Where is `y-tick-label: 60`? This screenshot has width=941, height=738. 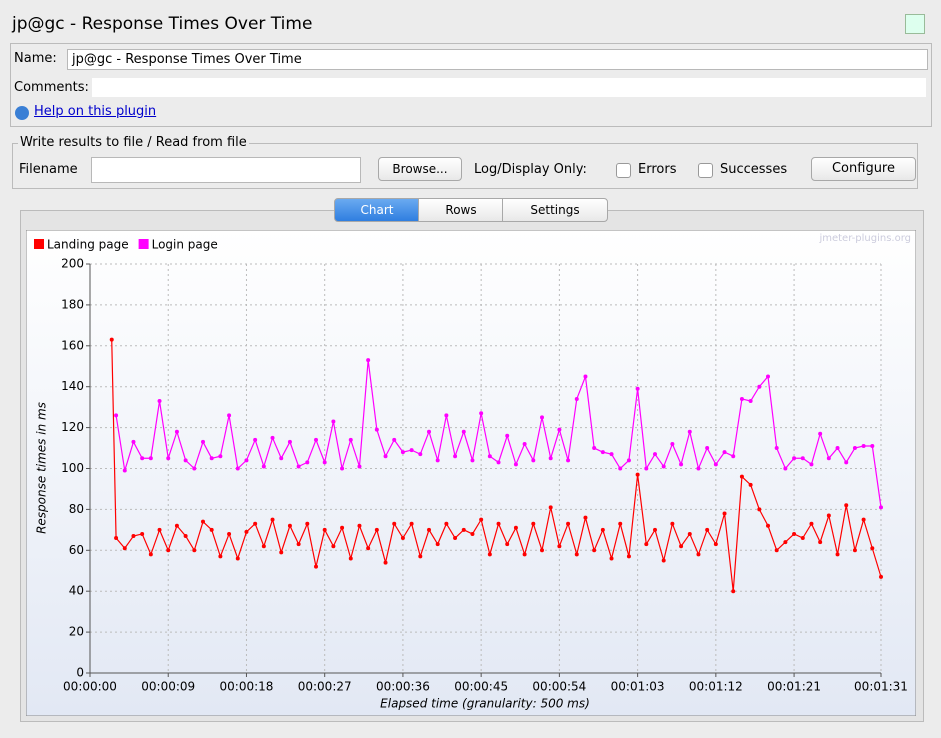 y-tick-label: 60 is located at coordinates (76, 550).